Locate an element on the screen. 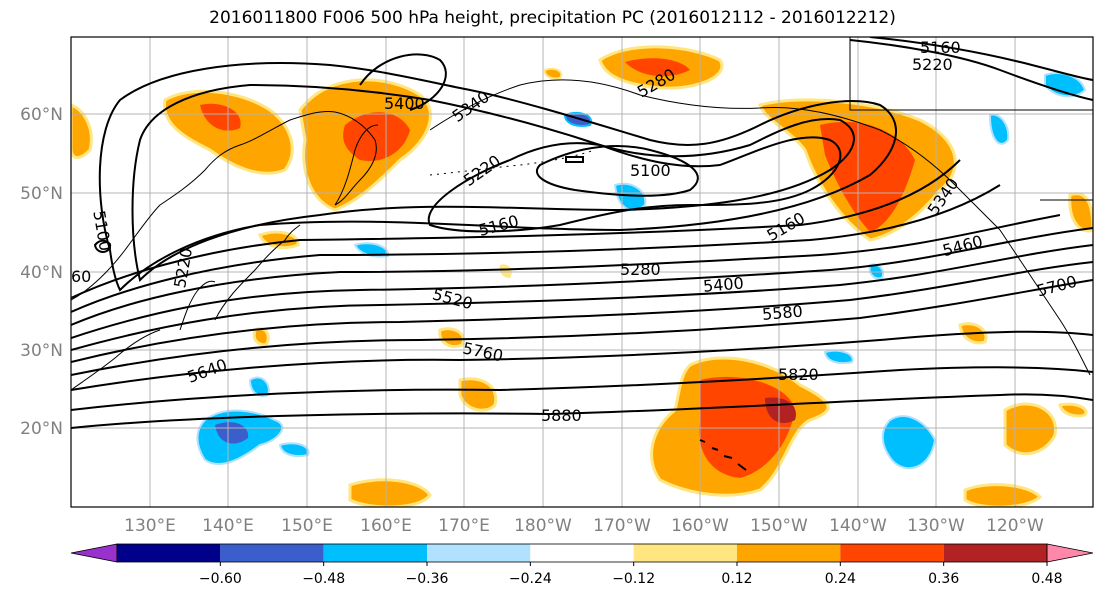  contour-5100-ring is located at coordinates (617, 170).